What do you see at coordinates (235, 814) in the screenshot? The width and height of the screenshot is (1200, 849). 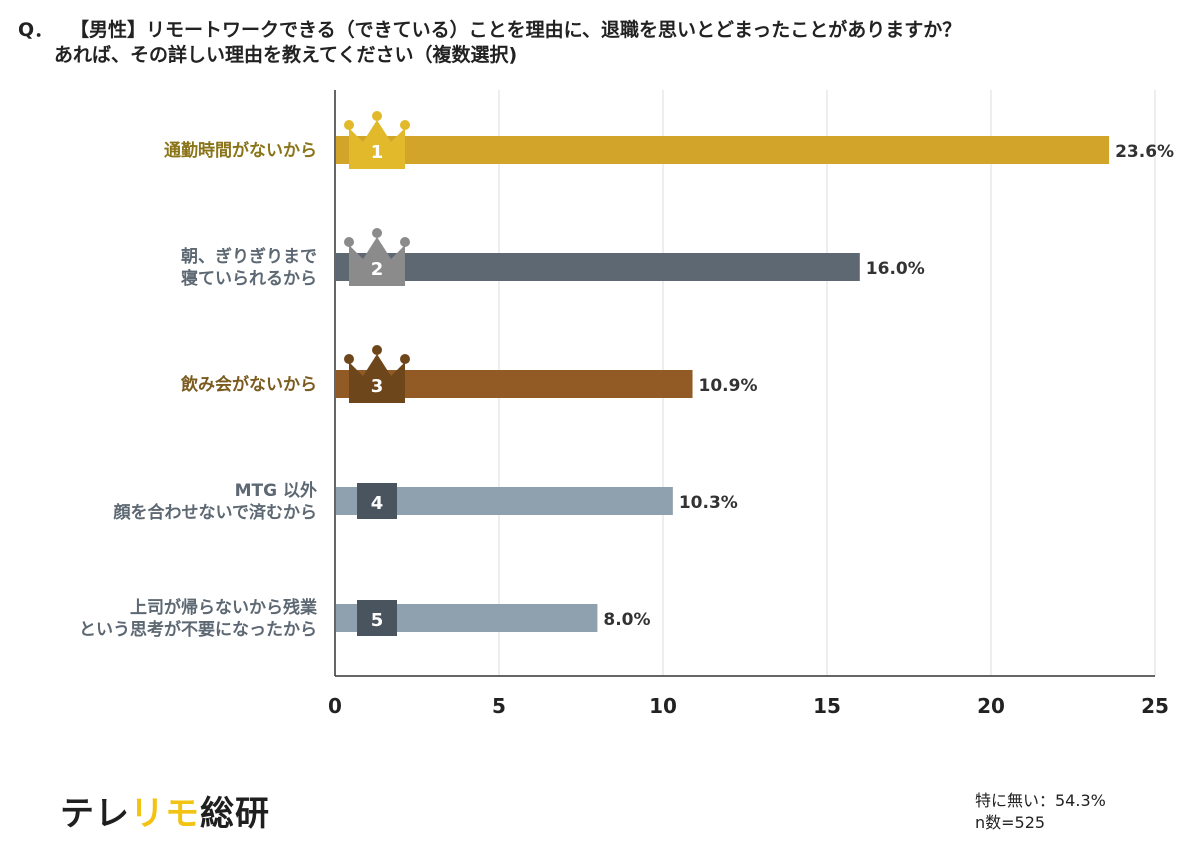 I see `brand-part-3: 総研` at bounding box center [235, 814].